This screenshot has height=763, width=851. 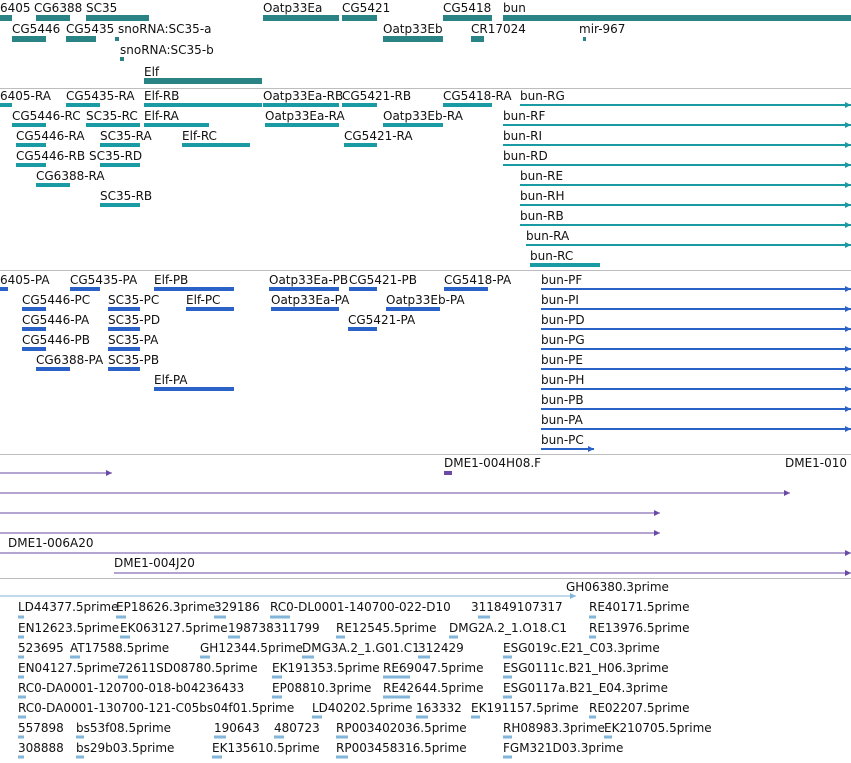 I want to click on feature: 198738311799, so click(x=274, y=630).